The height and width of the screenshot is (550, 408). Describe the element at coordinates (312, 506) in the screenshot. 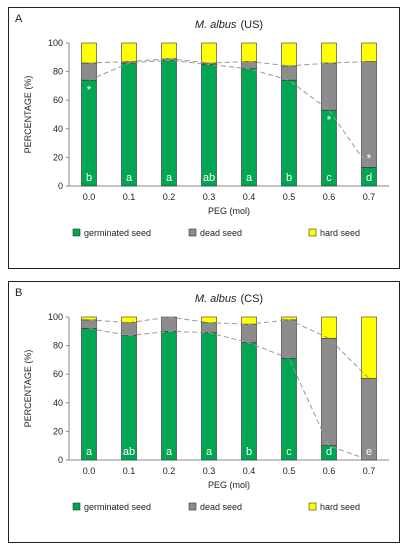

I see `legend-swatch-hard-seed` at that location.